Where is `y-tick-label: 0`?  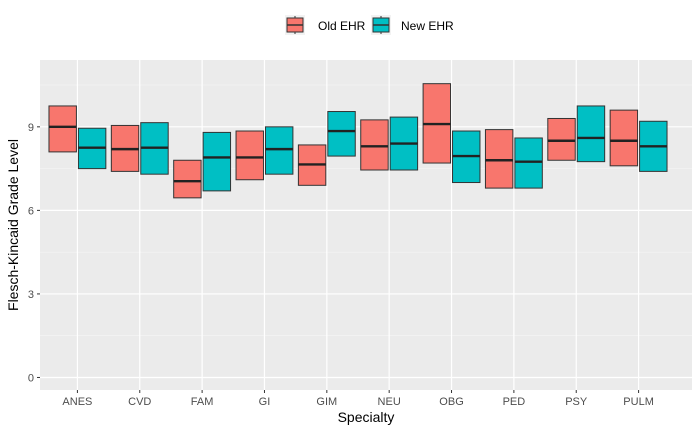
y-tick-label: 0 is located at coordinates (31, 378).